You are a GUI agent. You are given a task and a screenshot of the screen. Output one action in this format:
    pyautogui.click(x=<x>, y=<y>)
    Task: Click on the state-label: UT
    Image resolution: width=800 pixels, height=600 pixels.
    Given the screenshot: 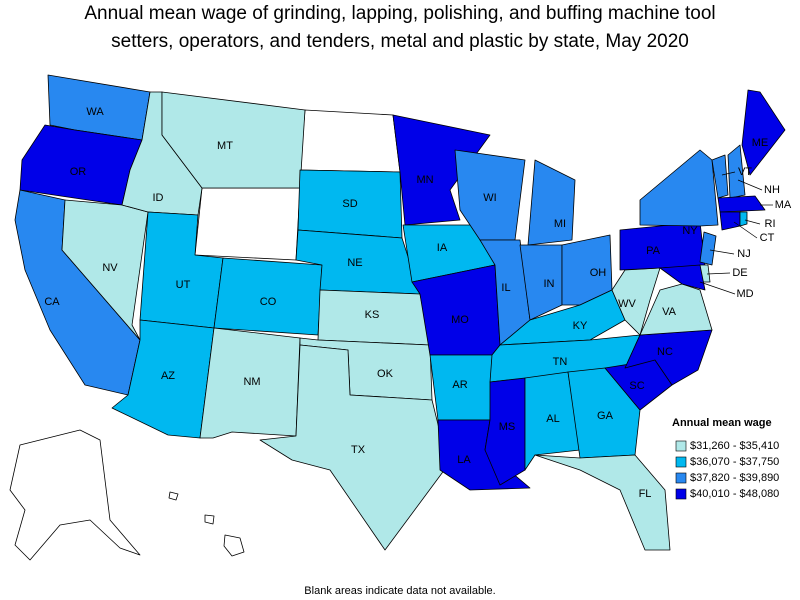 What is the action you would take?
    pyautogui.click(x=183, y=285)
    